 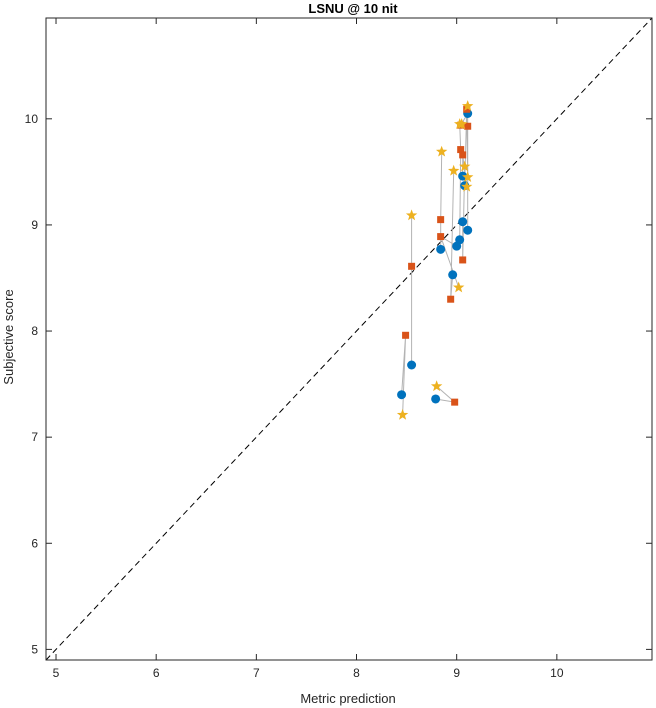 I want to click on y-tick-label: 9, so click(x=34, y=225).